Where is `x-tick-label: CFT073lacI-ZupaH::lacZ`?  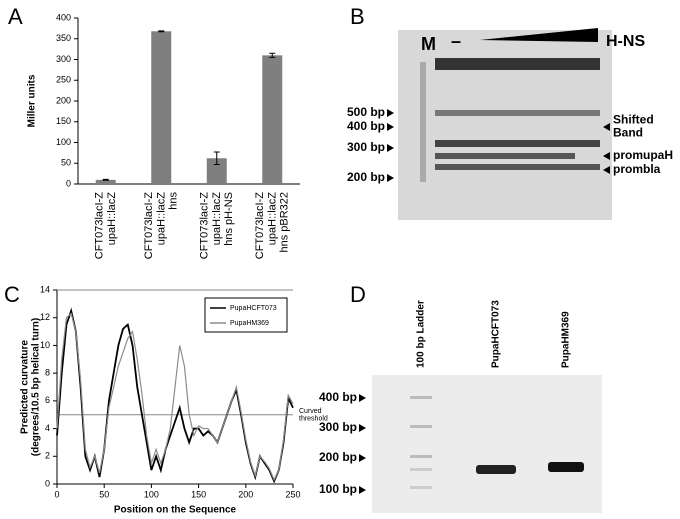 x-tick-label: CFT073lacI-ZupaH::lacZ is located at coordinates (106, 226).